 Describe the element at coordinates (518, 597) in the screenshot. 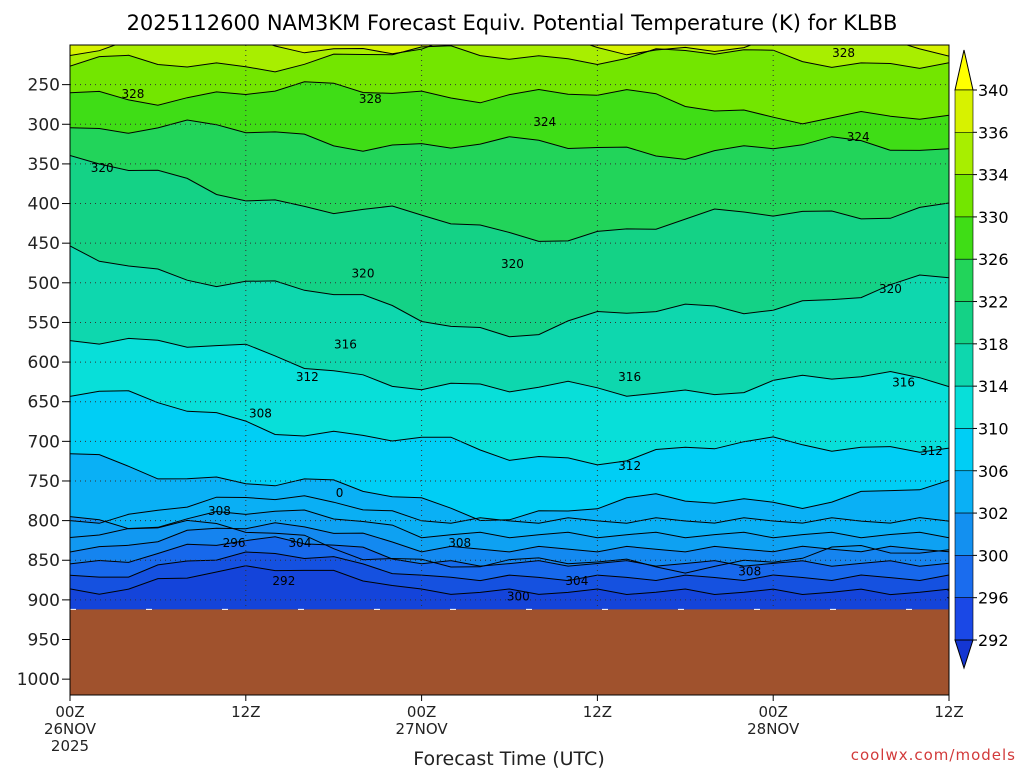

I see `contour-label: 300` at that location.